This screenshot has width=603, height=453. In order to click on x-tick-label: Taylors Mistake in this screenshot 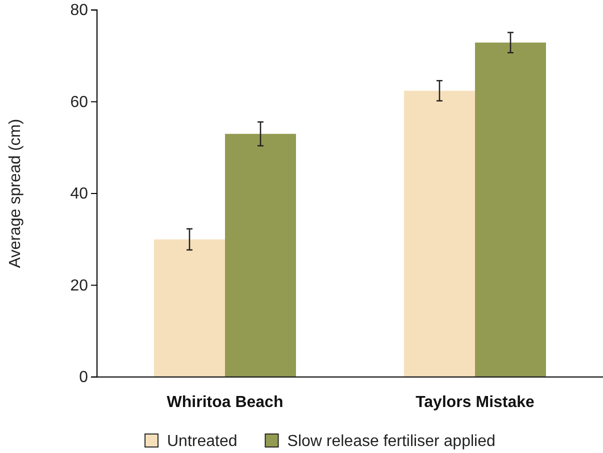, I will do `click(475, 403)`.